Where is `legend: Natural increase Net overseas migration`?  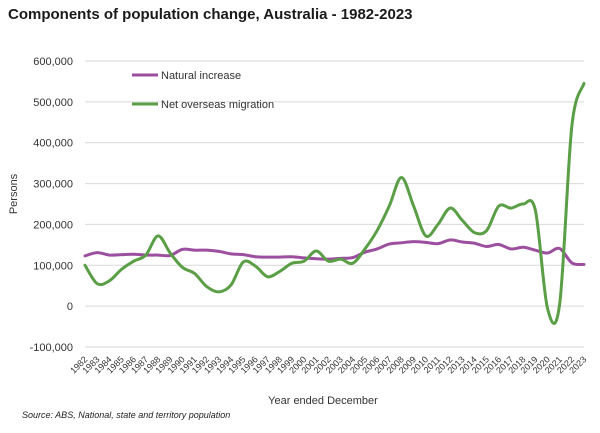 legend: Natural increase Net overseas migration is located at coordinates (203, 90).